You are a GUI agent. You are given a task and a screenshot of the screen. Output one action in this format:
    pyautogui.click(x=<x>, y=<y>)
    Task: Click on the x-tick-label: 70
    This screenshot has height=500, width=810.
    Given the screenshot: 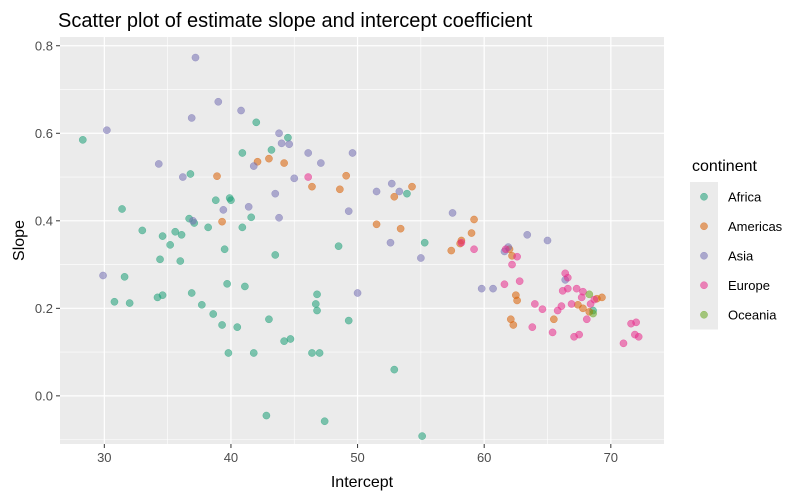 What is the action you would take?
    pyautogui.click(x=611, y=457)
    